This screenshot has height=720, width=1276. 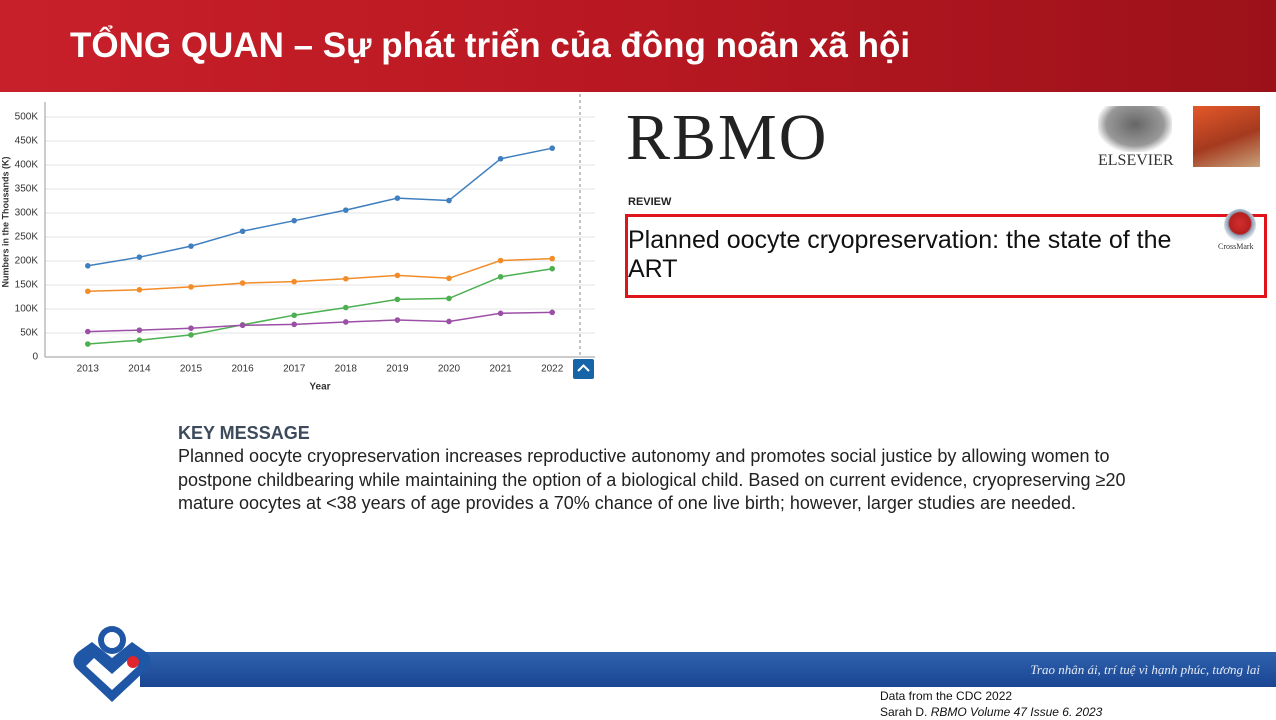 What do you see at coordinates (397, 369) in the screenshot?
I see `x-tick-label: 2019` at bounding box center [397, 369].